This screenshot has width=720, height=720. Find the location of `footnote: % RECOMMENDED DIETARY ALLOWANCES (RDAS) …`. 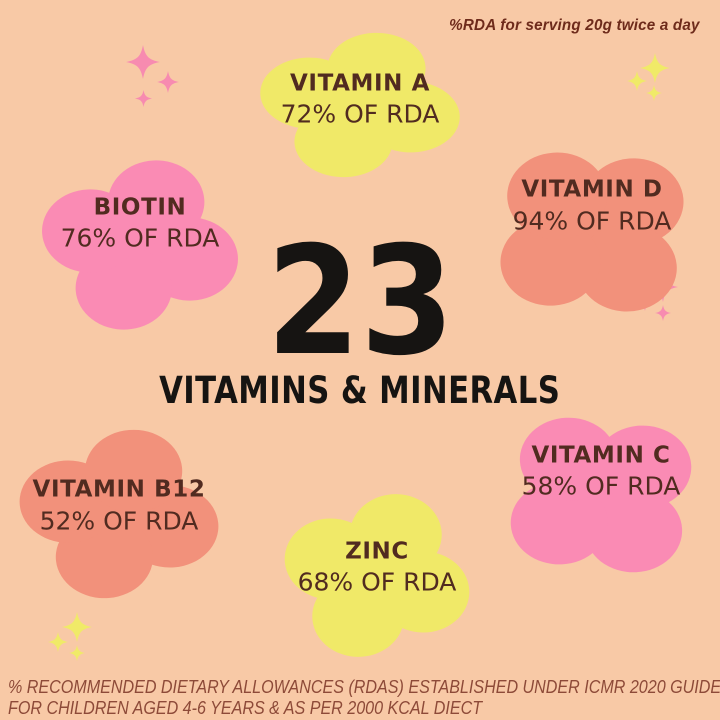

footnote: % RECOMMENDED DIETARY ALLOWANCES (RDAS) … is located at coordinates (364, 697).